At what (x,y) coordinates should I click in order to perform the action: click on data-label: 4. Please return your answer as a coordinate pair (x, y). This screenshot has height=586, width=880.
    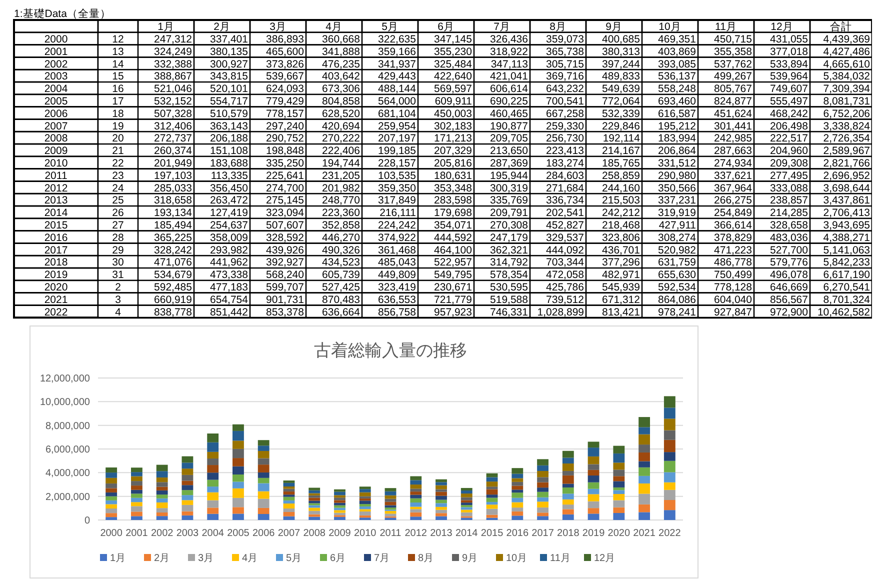
    Looking at the image, I should click on (118, 312).